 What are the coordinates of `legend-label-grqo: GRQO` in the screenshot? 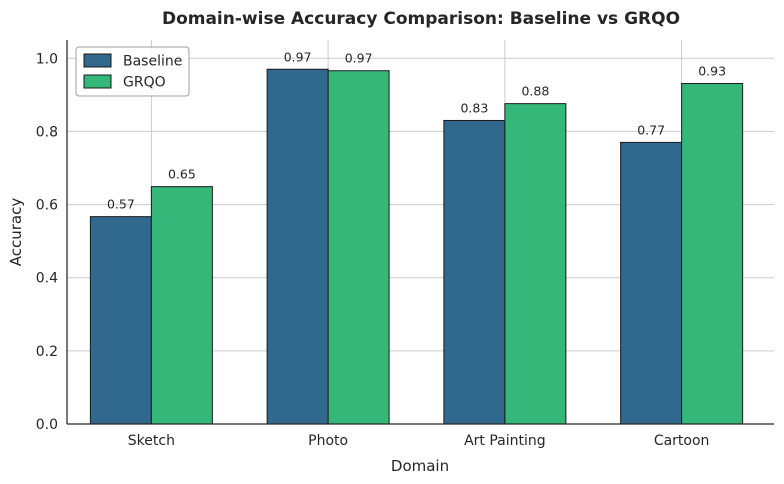 It's located at (144, 83).